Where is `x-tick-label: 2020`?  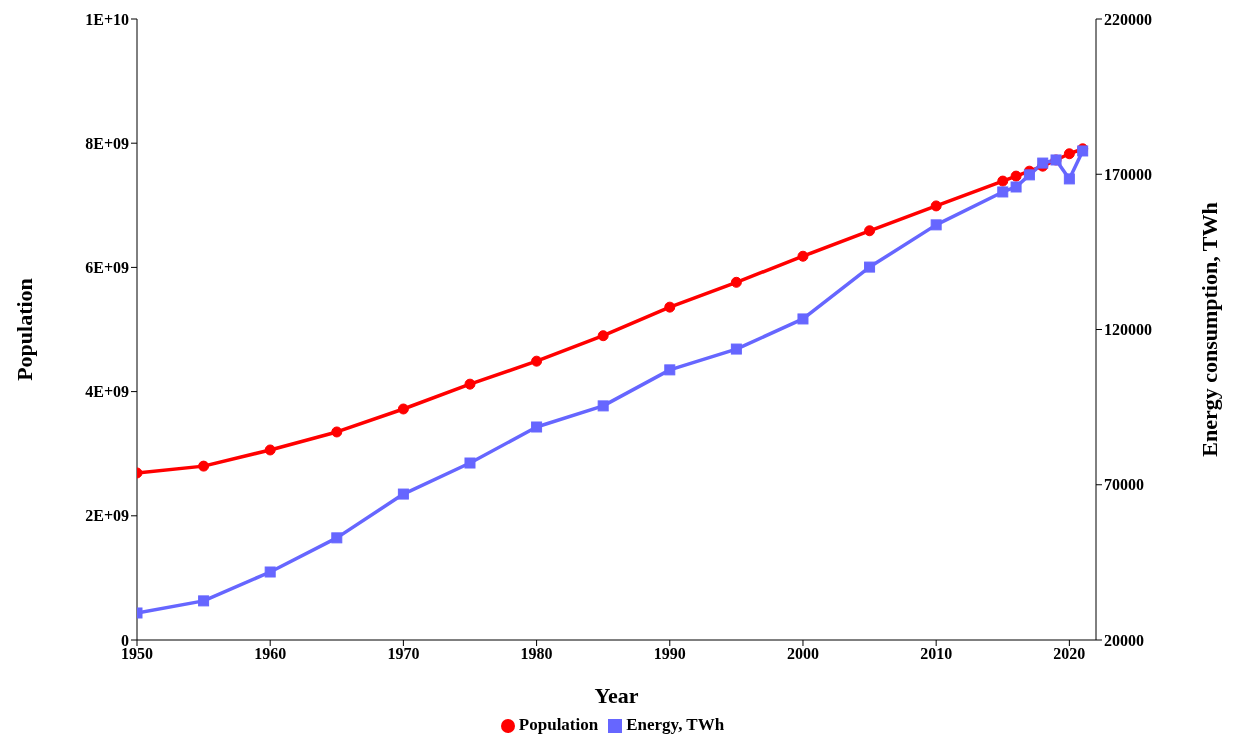
x-tick-label: 2020 is located at coordinates (1069, 654).